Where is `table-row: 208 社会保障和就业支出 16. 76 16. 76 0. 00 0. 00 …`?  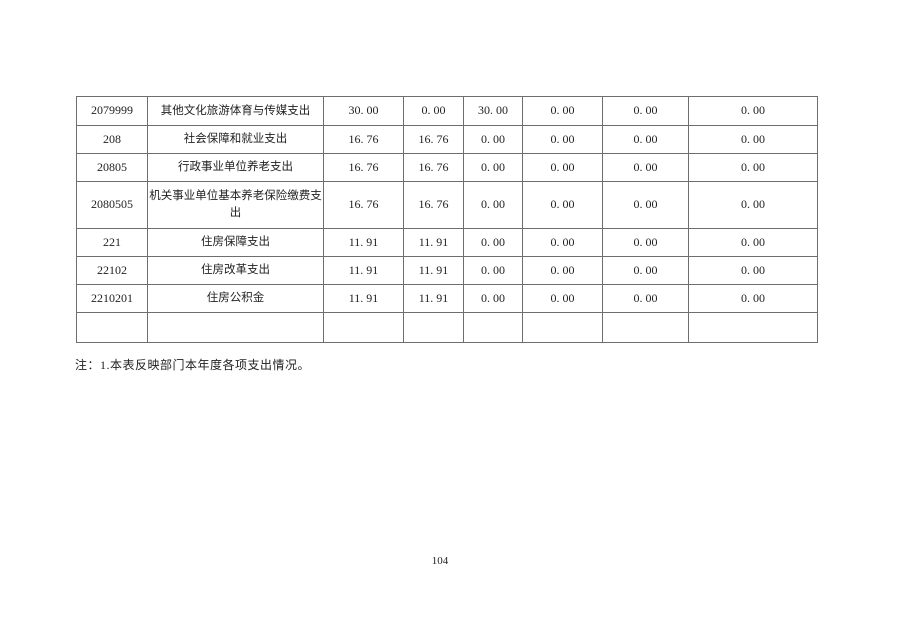
table-row: 208 社会保障和就业支出 16. 76 16. 76 0. 00 0. 00 … is located at coordinates (447, 139).